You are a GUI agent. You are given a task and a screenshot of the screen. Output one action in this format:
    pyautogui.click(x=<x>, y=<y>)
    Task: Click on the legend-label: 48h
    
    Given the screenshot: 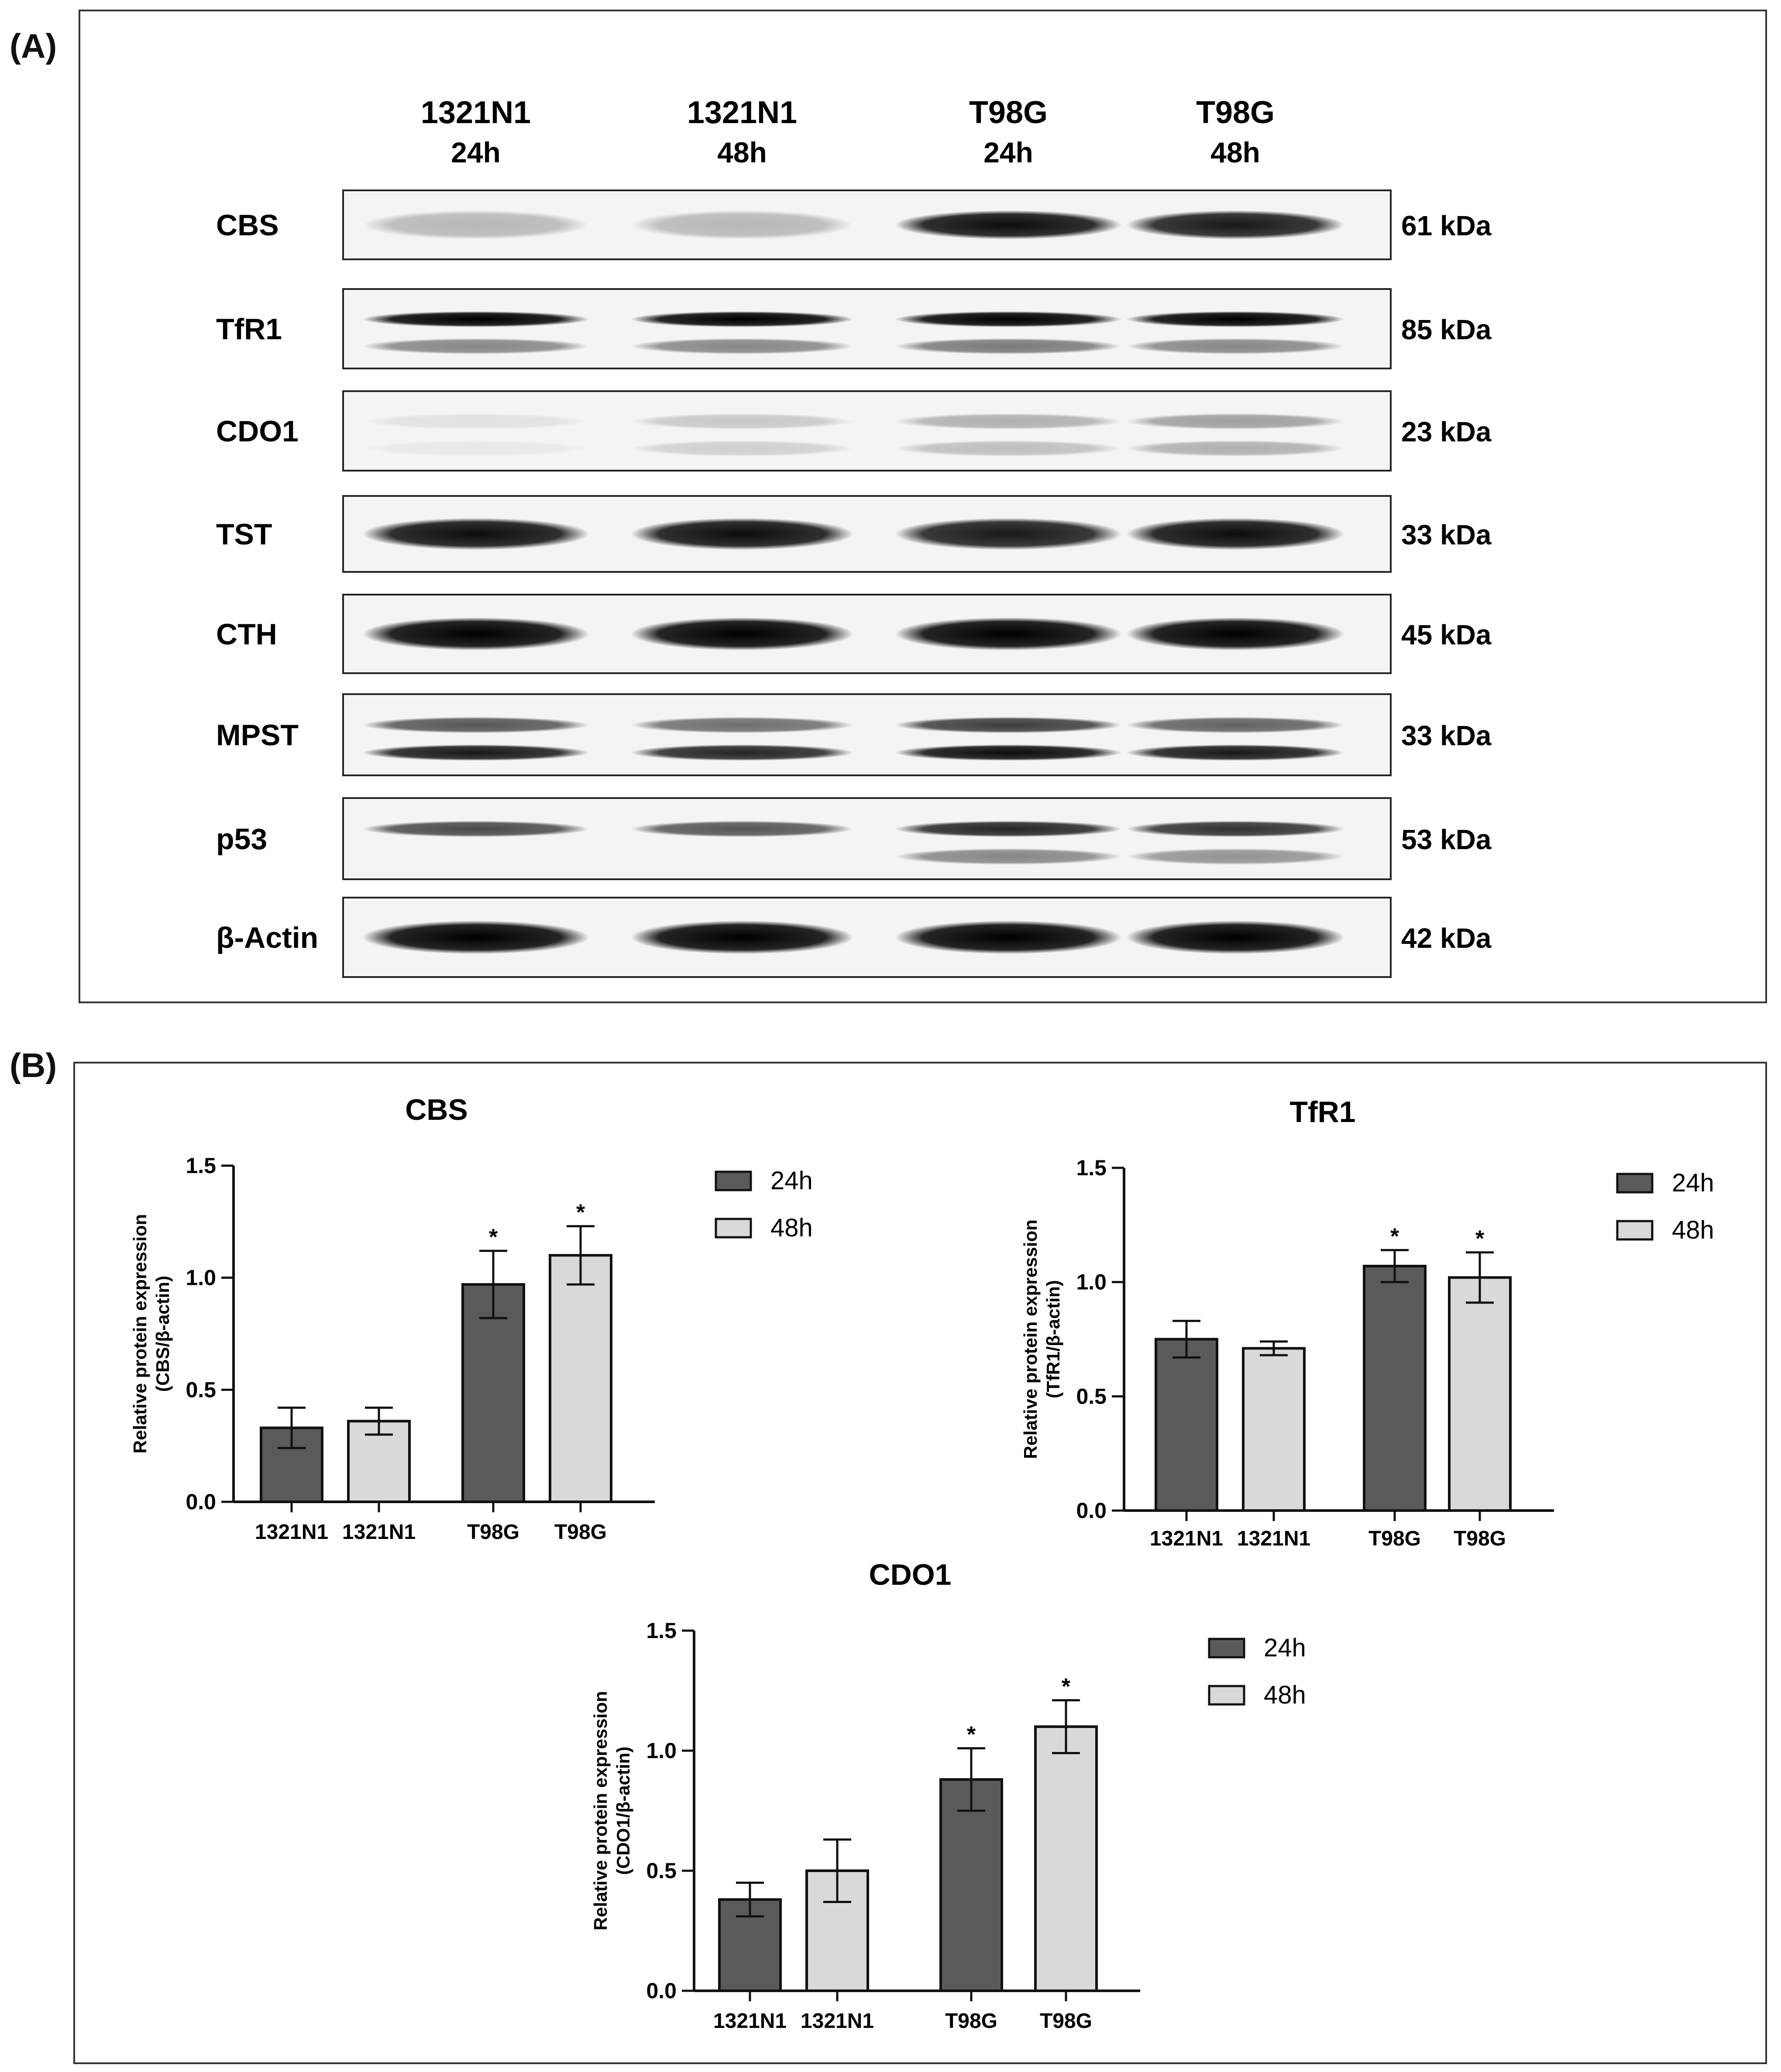 What is the action you would take?
    pyautogui.click(x=1693, y=1230)
    